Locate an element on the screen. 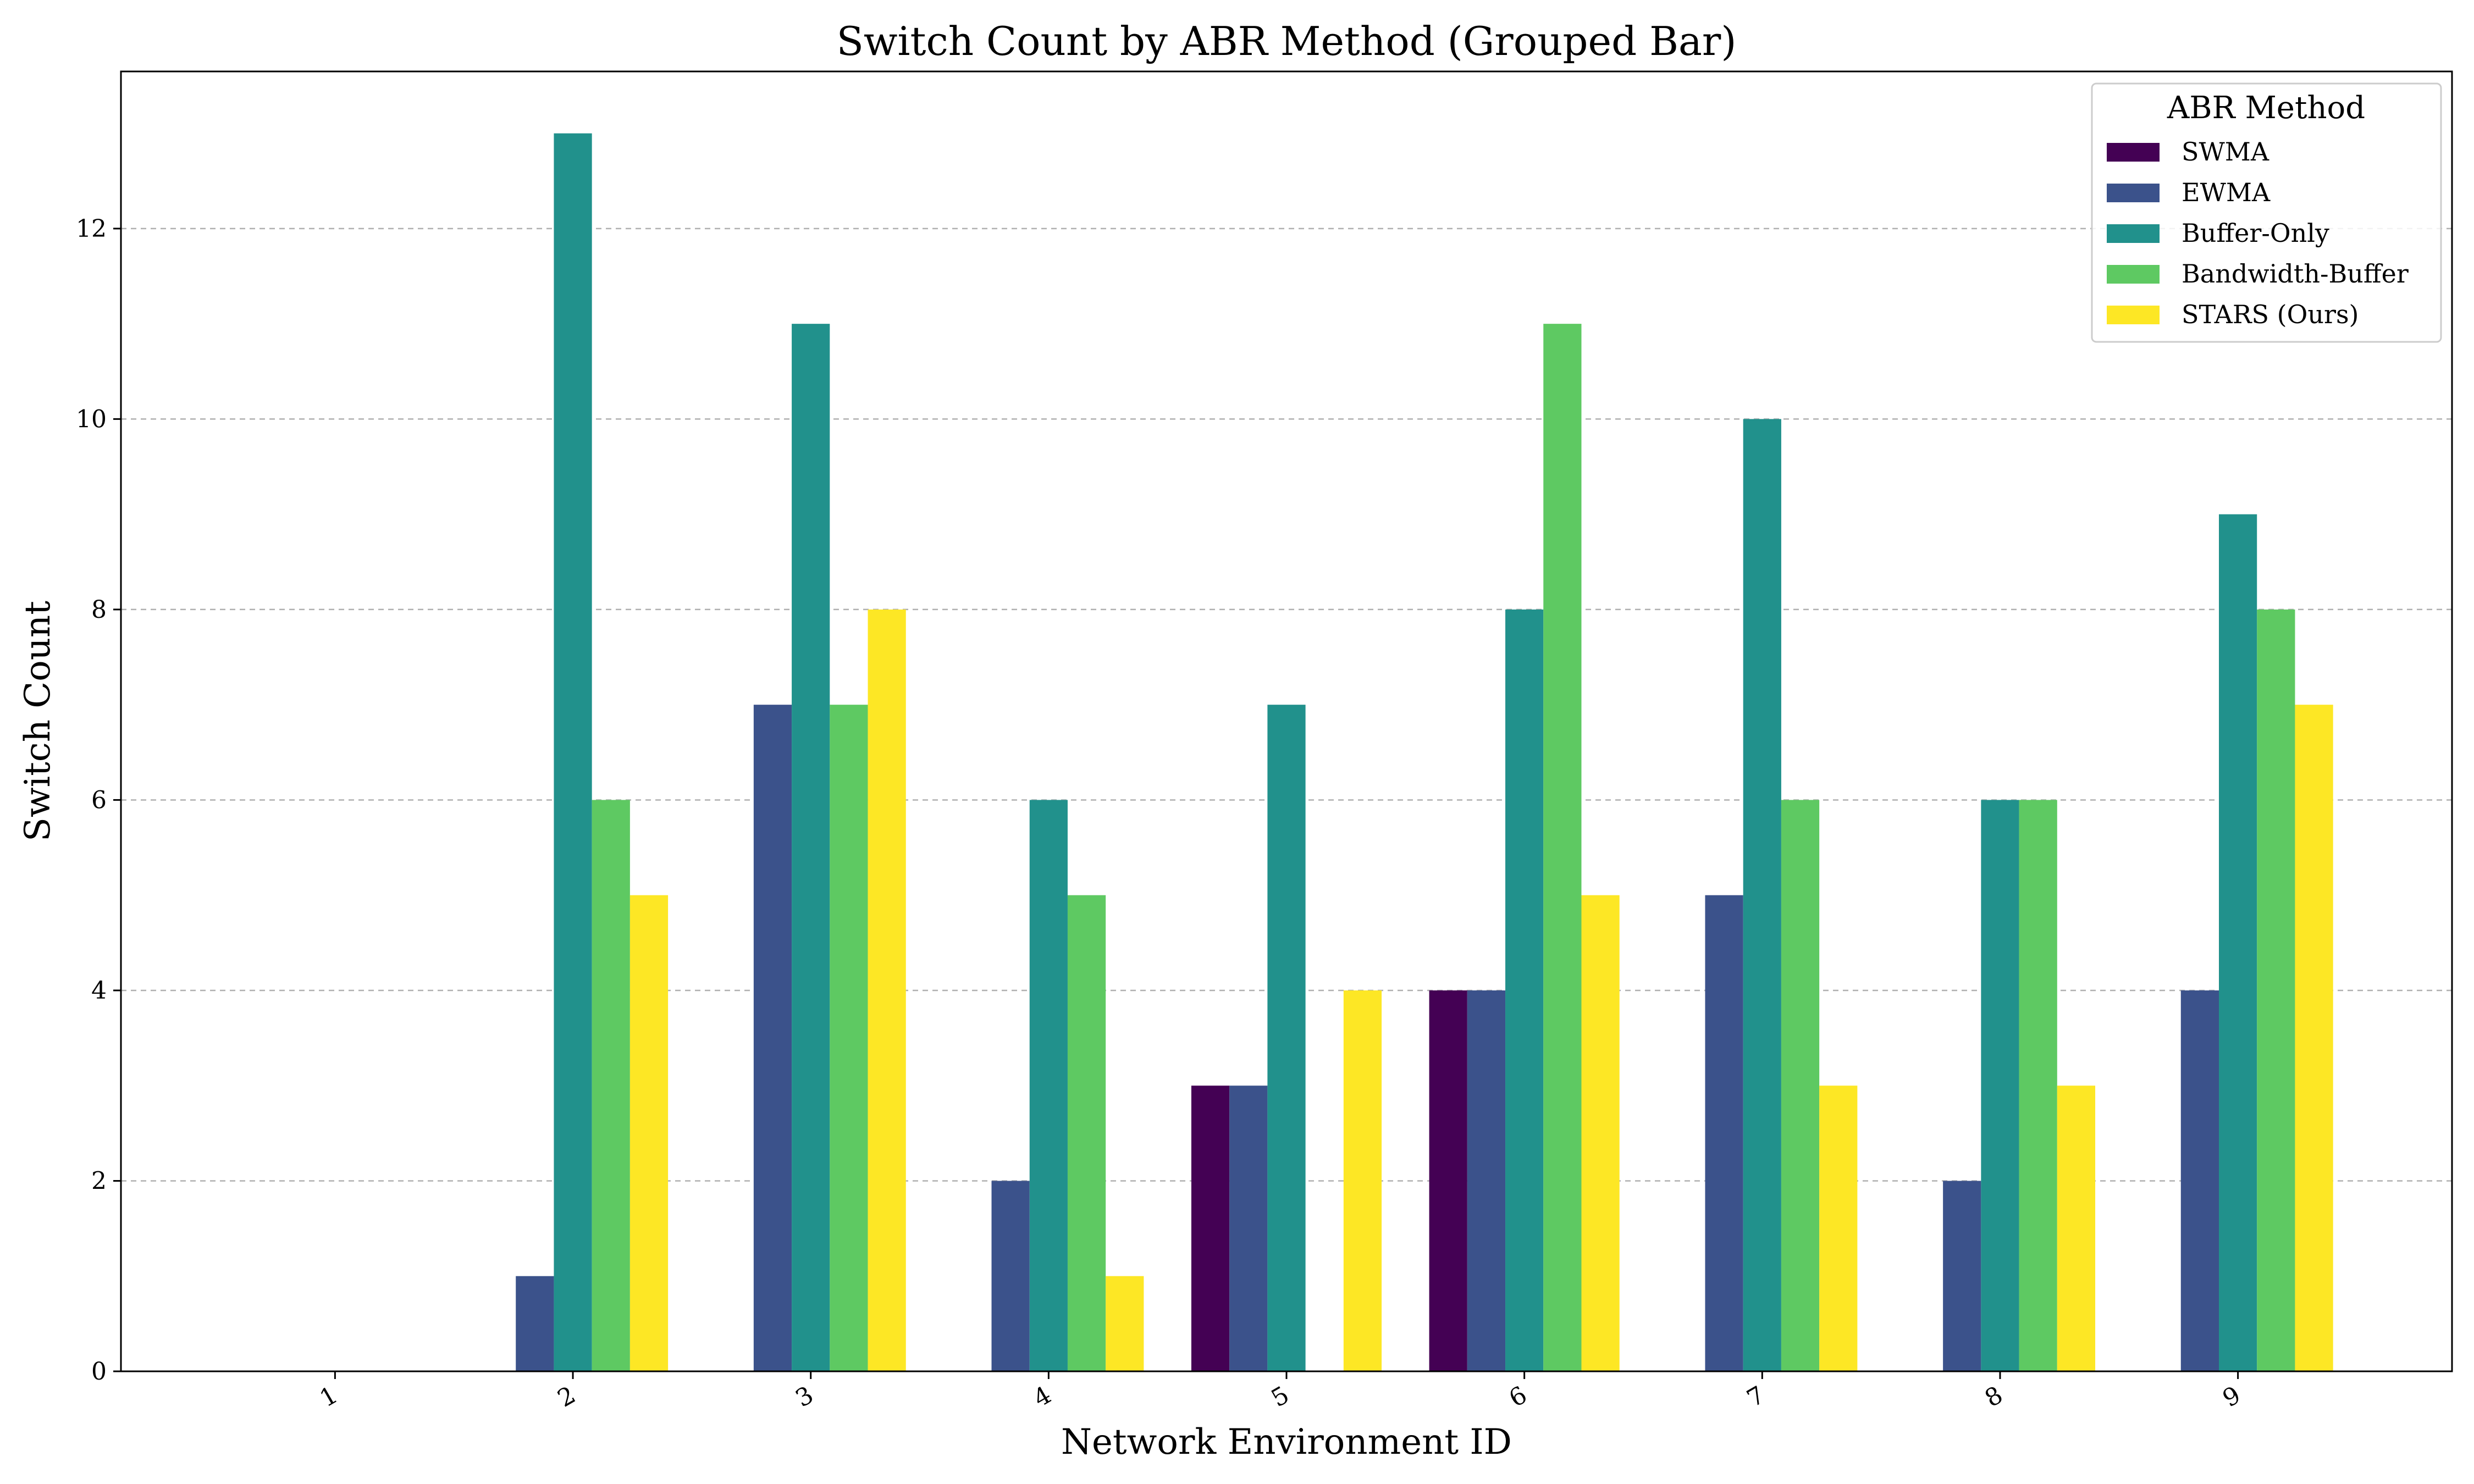 The width and height of the screenshot is (2474, 1484). y-tick-label: 10 is located at coordinates (92, 419).